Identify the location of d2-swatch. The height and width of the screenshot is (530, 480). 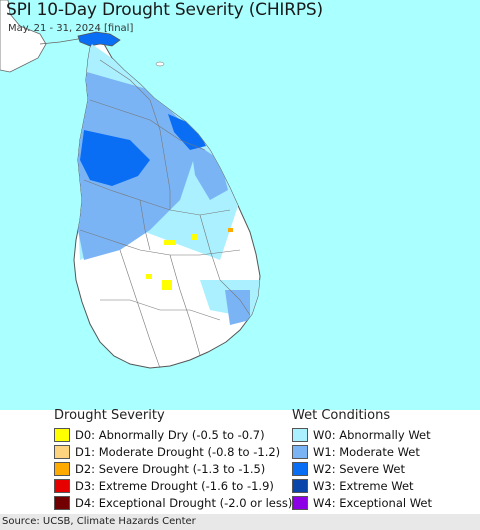
(62, 468).